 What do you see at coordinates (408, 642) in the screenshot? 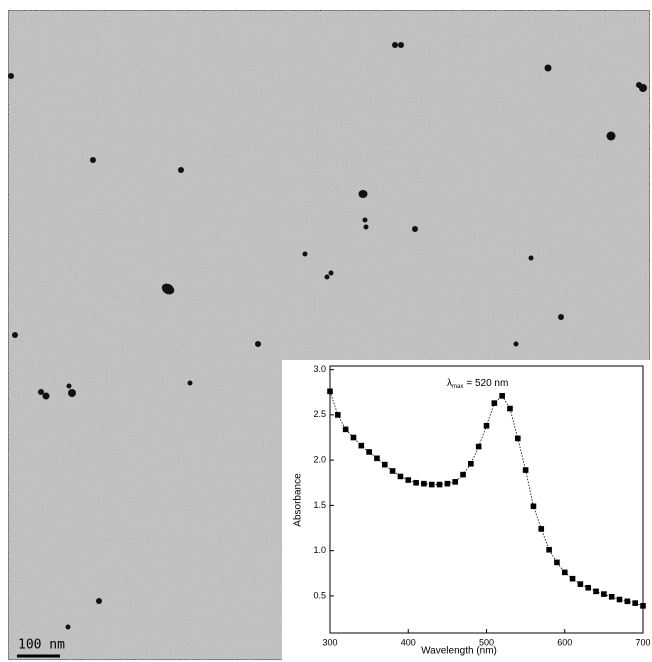
I see `x-tick-label: 400` at bounding box center [408, 642].